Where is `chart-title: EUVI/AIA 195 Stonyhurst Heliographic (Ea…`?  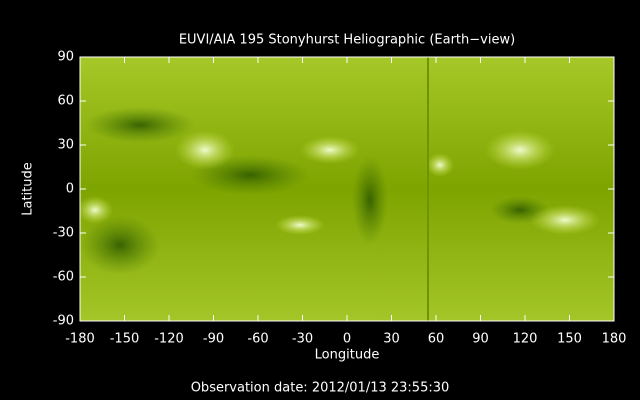
chart-title: EUVI/AIA 195 Stonyhurst Heliographic (Ea… is located at coordinates (347, 40).